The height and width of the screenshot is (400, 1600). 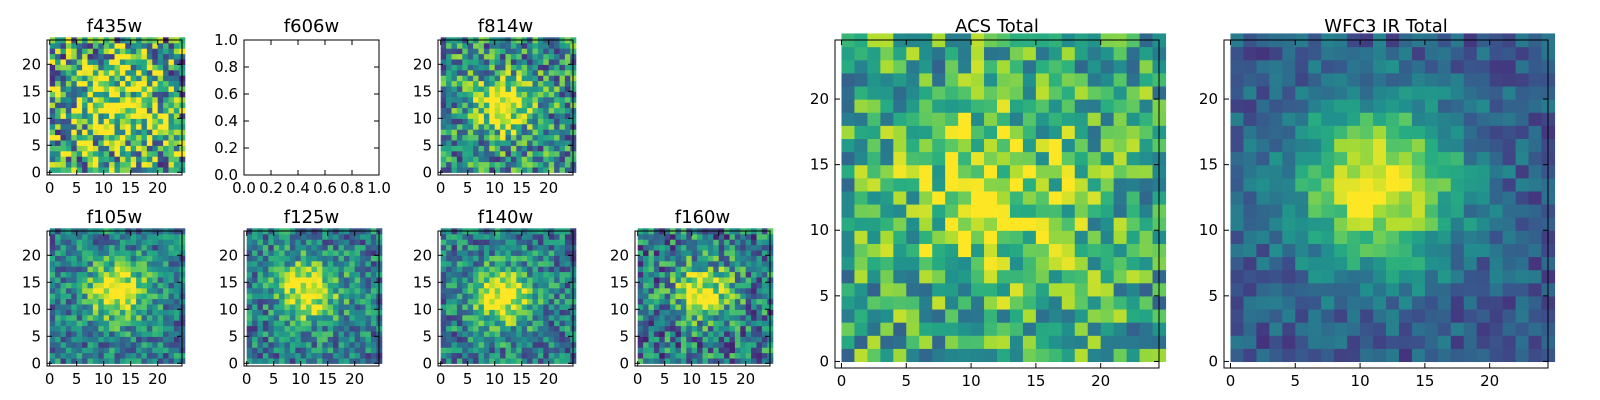 What do you see at coordinates (702, 298) in the screenshot?
I see `f160w-axes-frame` at bounding box center [702, 298].